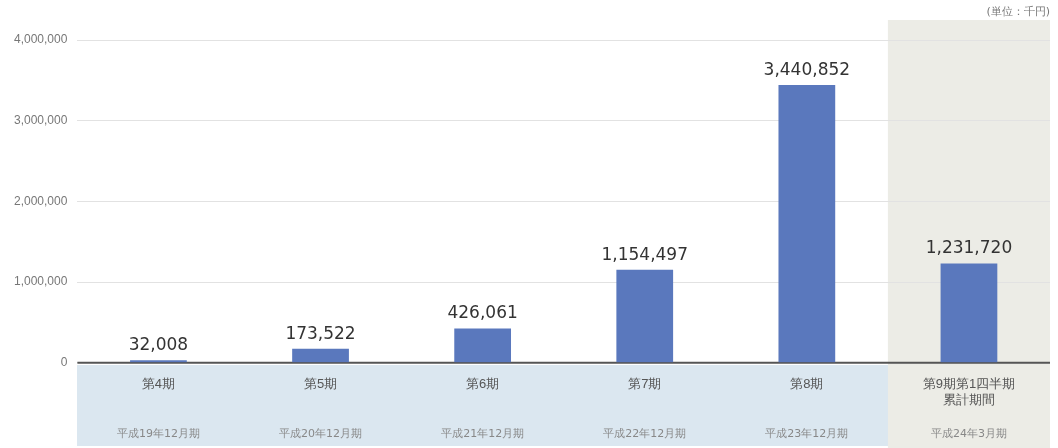 Image resolution: width=1058 pixels, height=448 pixels. I want to click on text: 平成21年12月期, so click(483, 434).